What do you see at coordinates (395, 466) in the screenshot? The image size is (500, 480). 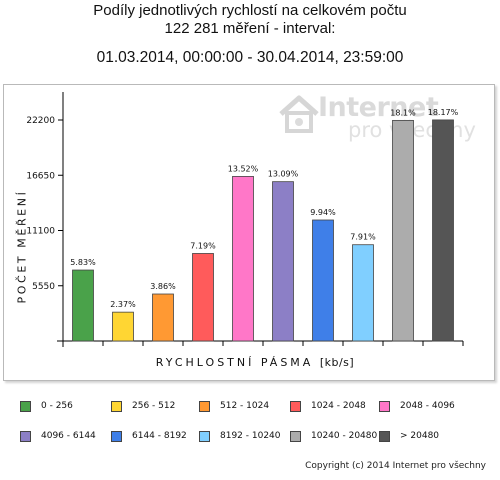 I see `copyright-notice: Copyright (c) 2014 Internet pro všechny` at bounding box center [395, 466].